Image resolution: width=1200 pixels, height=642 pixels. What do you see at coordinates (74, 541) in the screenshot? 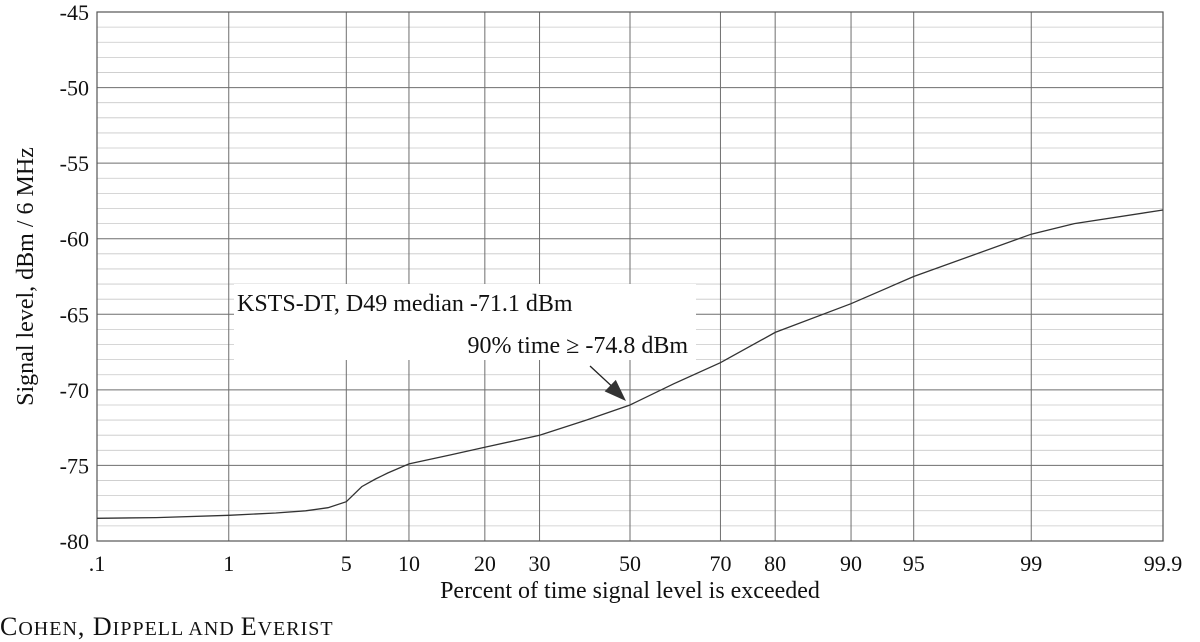
I see `y-tick-label: -80` at bounding box center [74, 541].